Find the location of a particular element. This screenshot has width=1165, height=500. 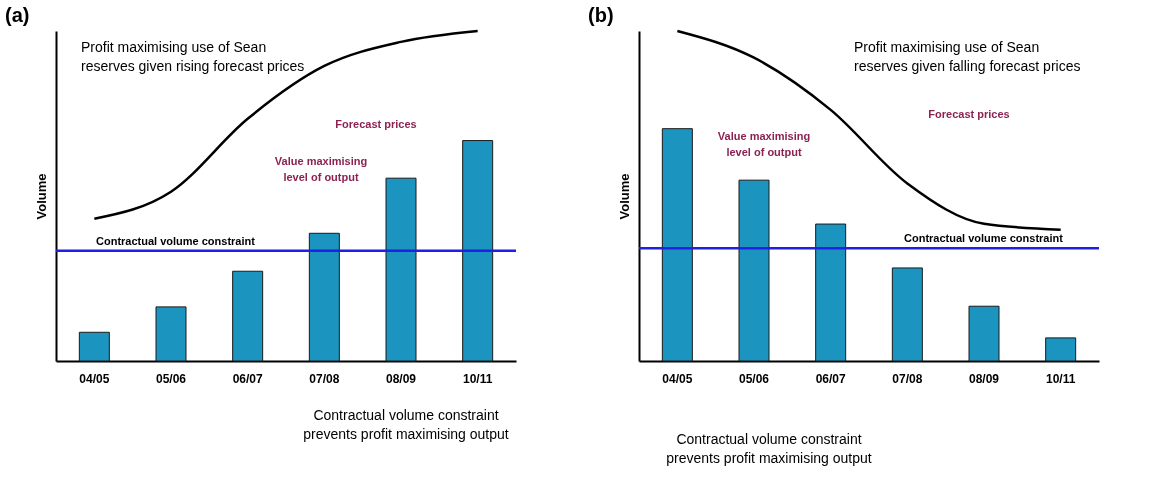

annotation: Profit maximising use of Sean reserves given falling forecast prices is located at coordinates (967, 56).